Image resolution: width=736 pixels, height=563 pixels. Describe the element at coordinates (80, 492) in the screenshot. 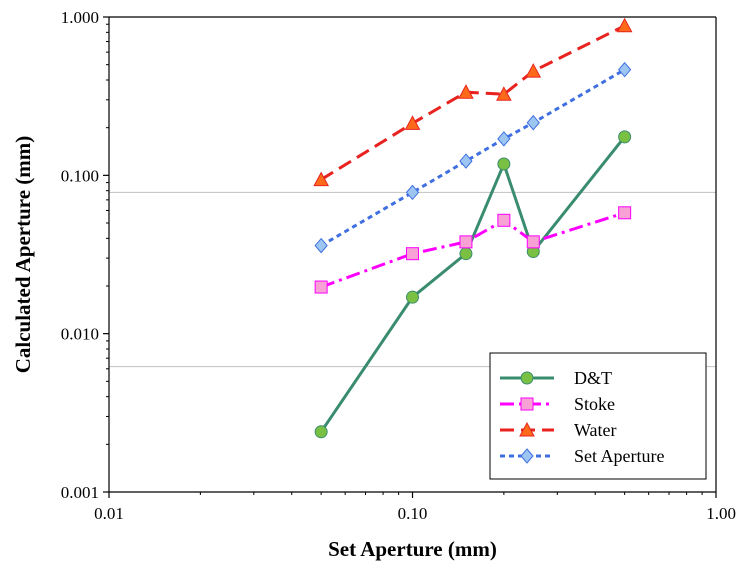

I see `y-tick-label: 0.001` at that location.